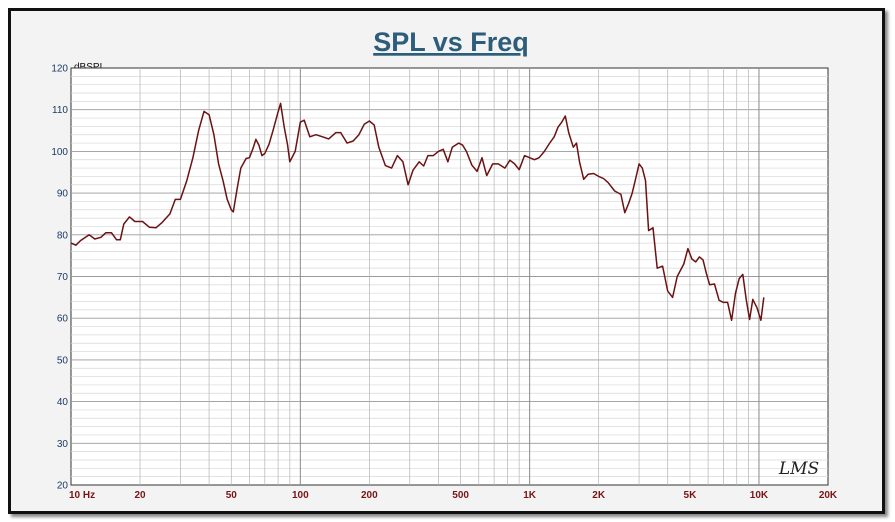 Image resolution: width=895 pixels, height=522 pixels. Describe the element at coordinates (530, 495) in the screenshot. I see `x-tick-label: 1K` at that location.